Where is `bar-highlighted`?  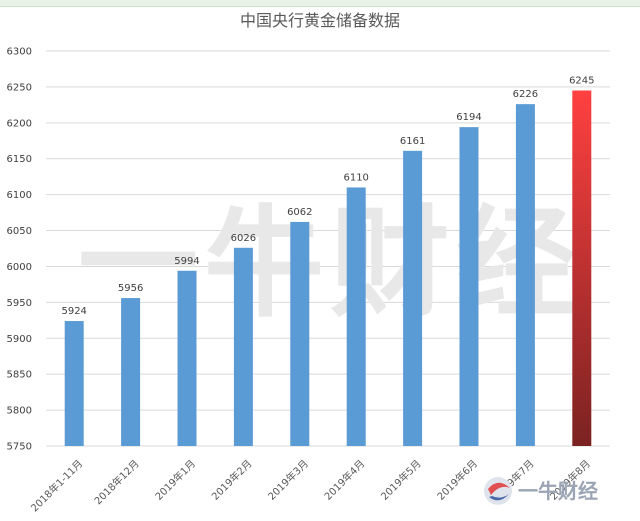 bar-highlighted is located at coordinates (582, 268).